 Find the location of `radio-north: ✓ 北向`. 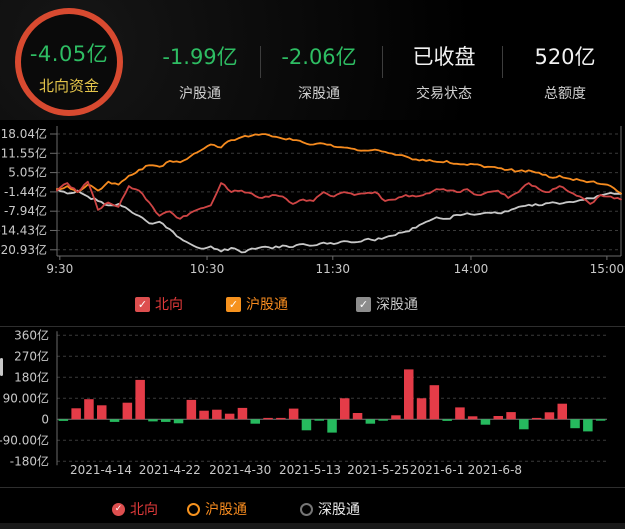

radio-north: ✓ 北向 is located at coordinates (135, 509).